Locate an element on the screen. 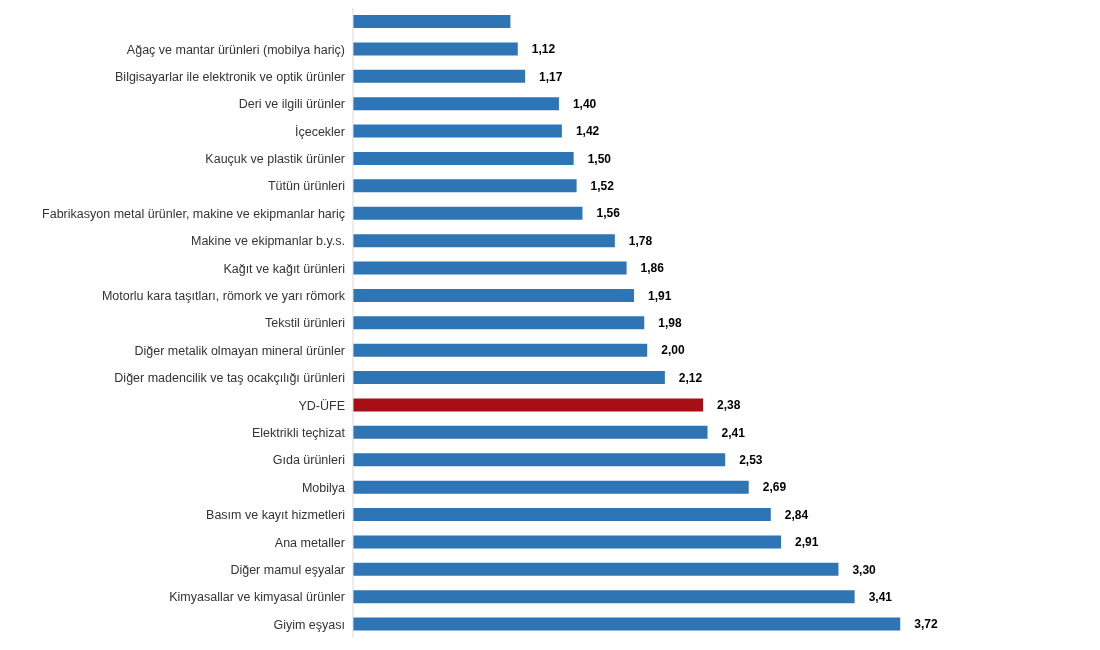 This screenshot has height=650, width=1100. data-label: 1,50 is located at coordinates (599, 158).